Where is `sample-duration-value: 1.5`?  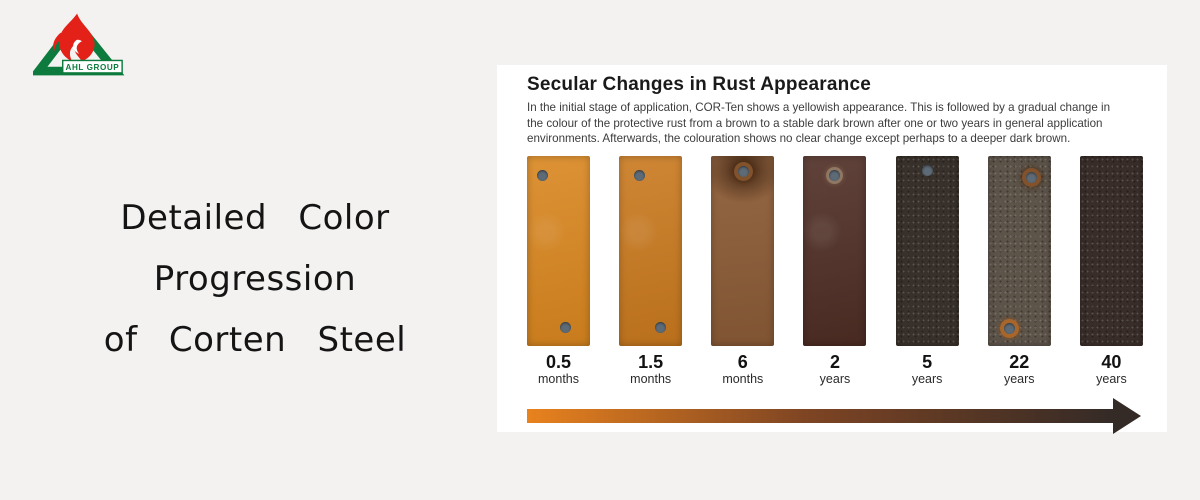
sample-duration-value: 1.5 is located at coordinates (651, 361).